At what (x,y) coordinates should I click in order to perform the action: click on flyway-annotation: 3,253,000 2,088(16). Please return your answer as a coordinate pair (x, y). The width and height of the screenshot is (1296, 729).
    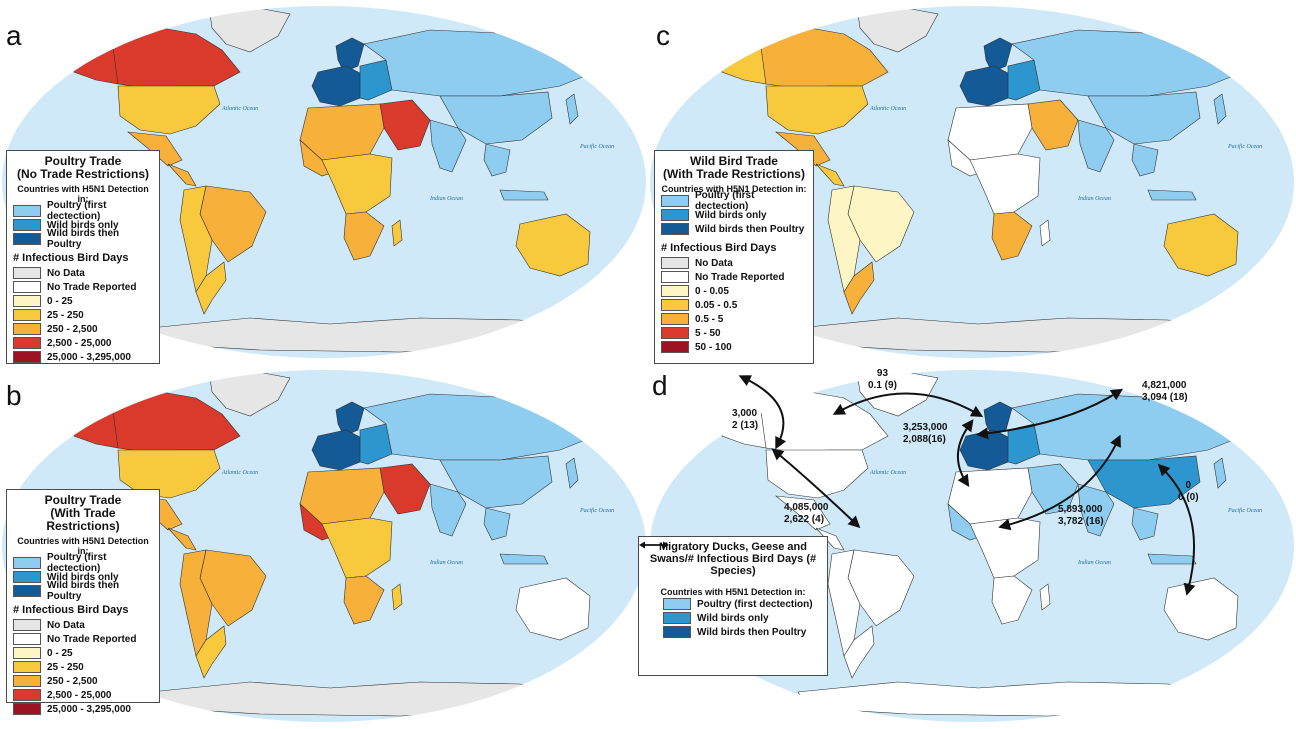
    Looking at the image, I should click on (925, 434).